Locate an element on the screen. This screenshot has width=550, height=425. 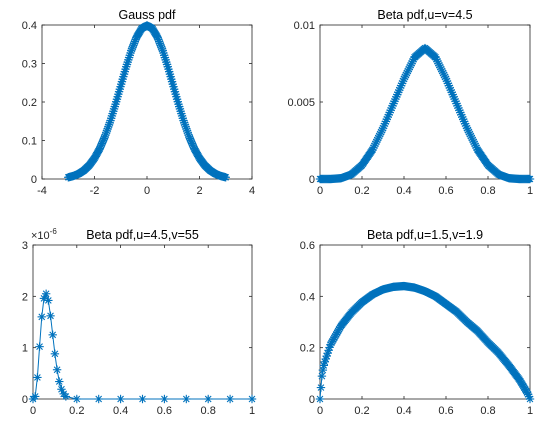
plot-title: Beta pdf,u=4.5,v=55 is located at coordinates (142, 235).